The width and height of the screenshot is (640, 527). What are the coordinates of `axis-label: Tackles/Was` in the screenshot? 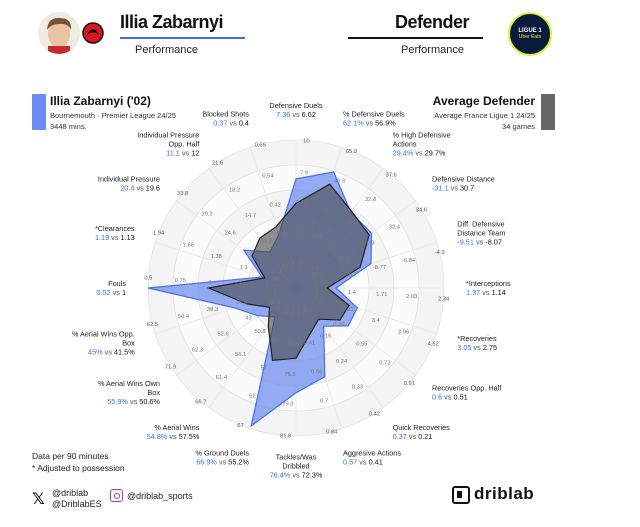 It's located at (296, 457).